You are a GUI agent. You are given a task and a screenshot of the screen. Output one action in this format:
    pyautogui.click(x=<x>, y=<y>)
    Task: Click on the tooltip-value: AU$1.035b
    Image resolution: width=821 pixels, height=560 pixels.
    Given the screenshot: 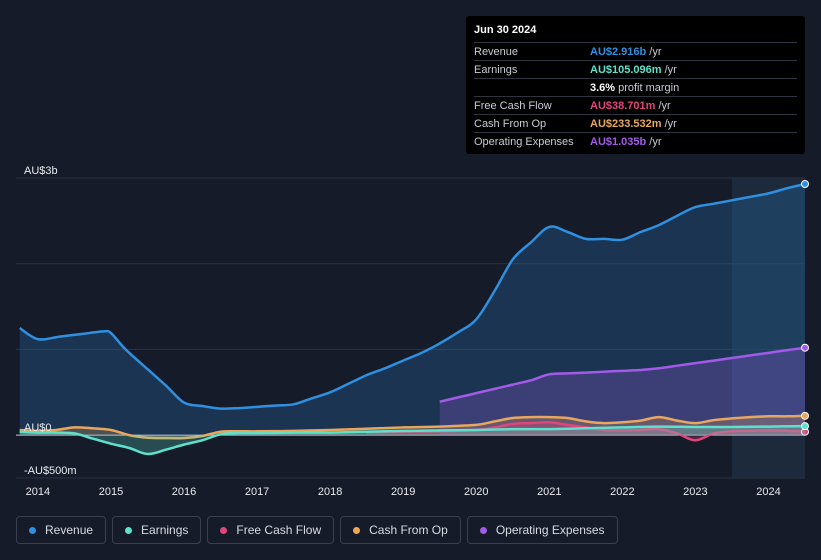 What is the action you would take?
    pyautogui.click(x=618, y=141)
    